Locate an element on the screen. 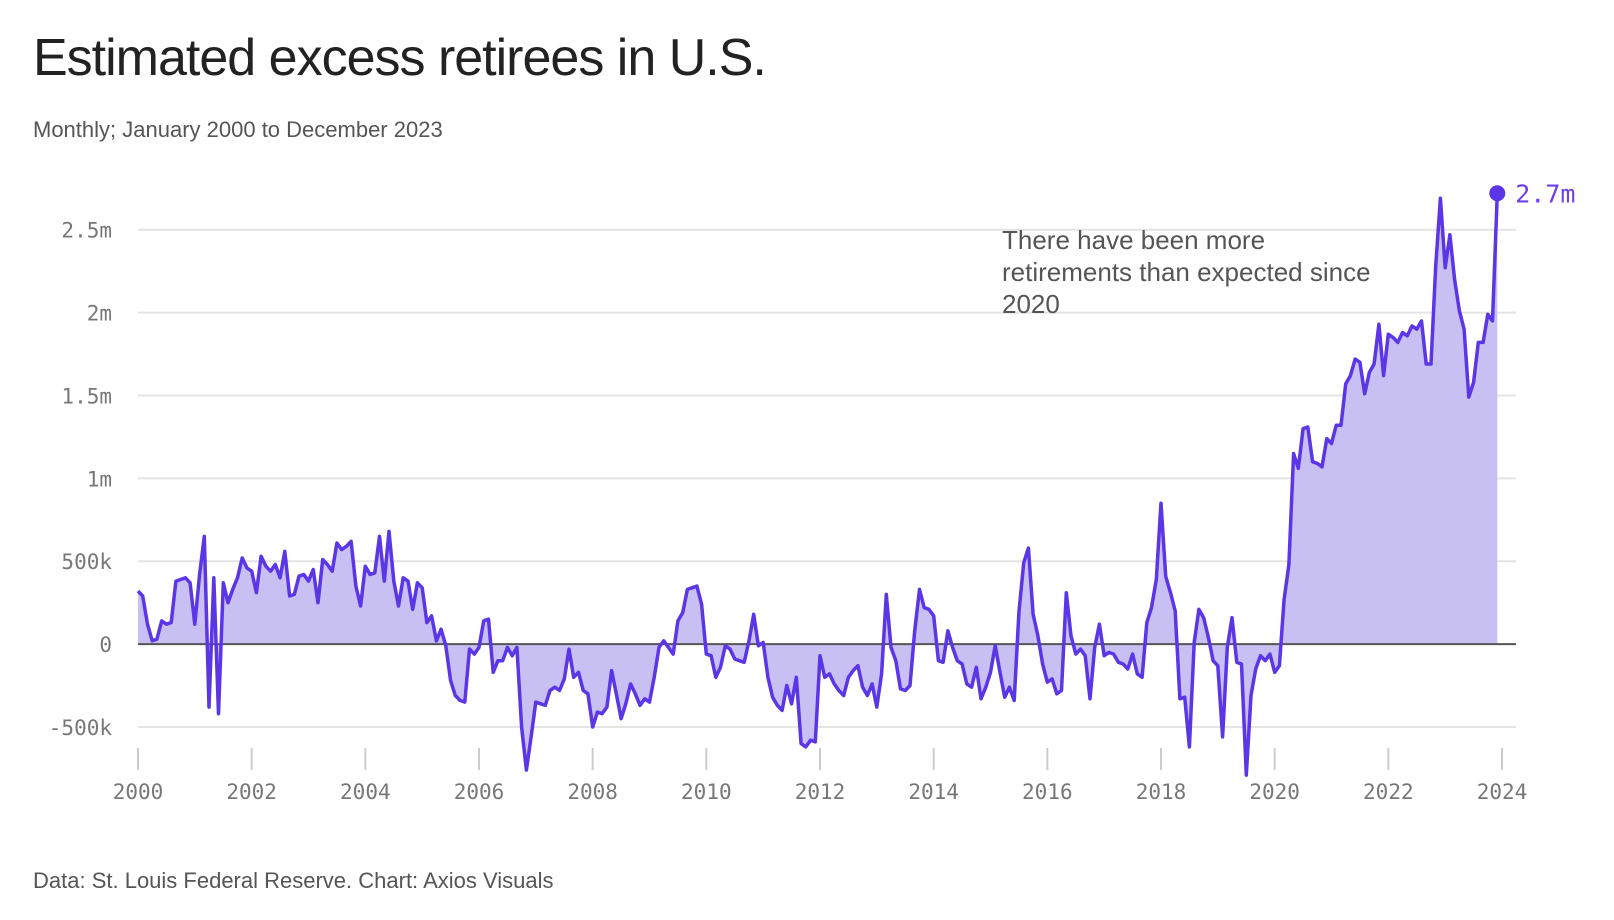 The height and width of the screenshot is (920, 1614). x-tick-label: 2006 is located at coordinates (479, 792).